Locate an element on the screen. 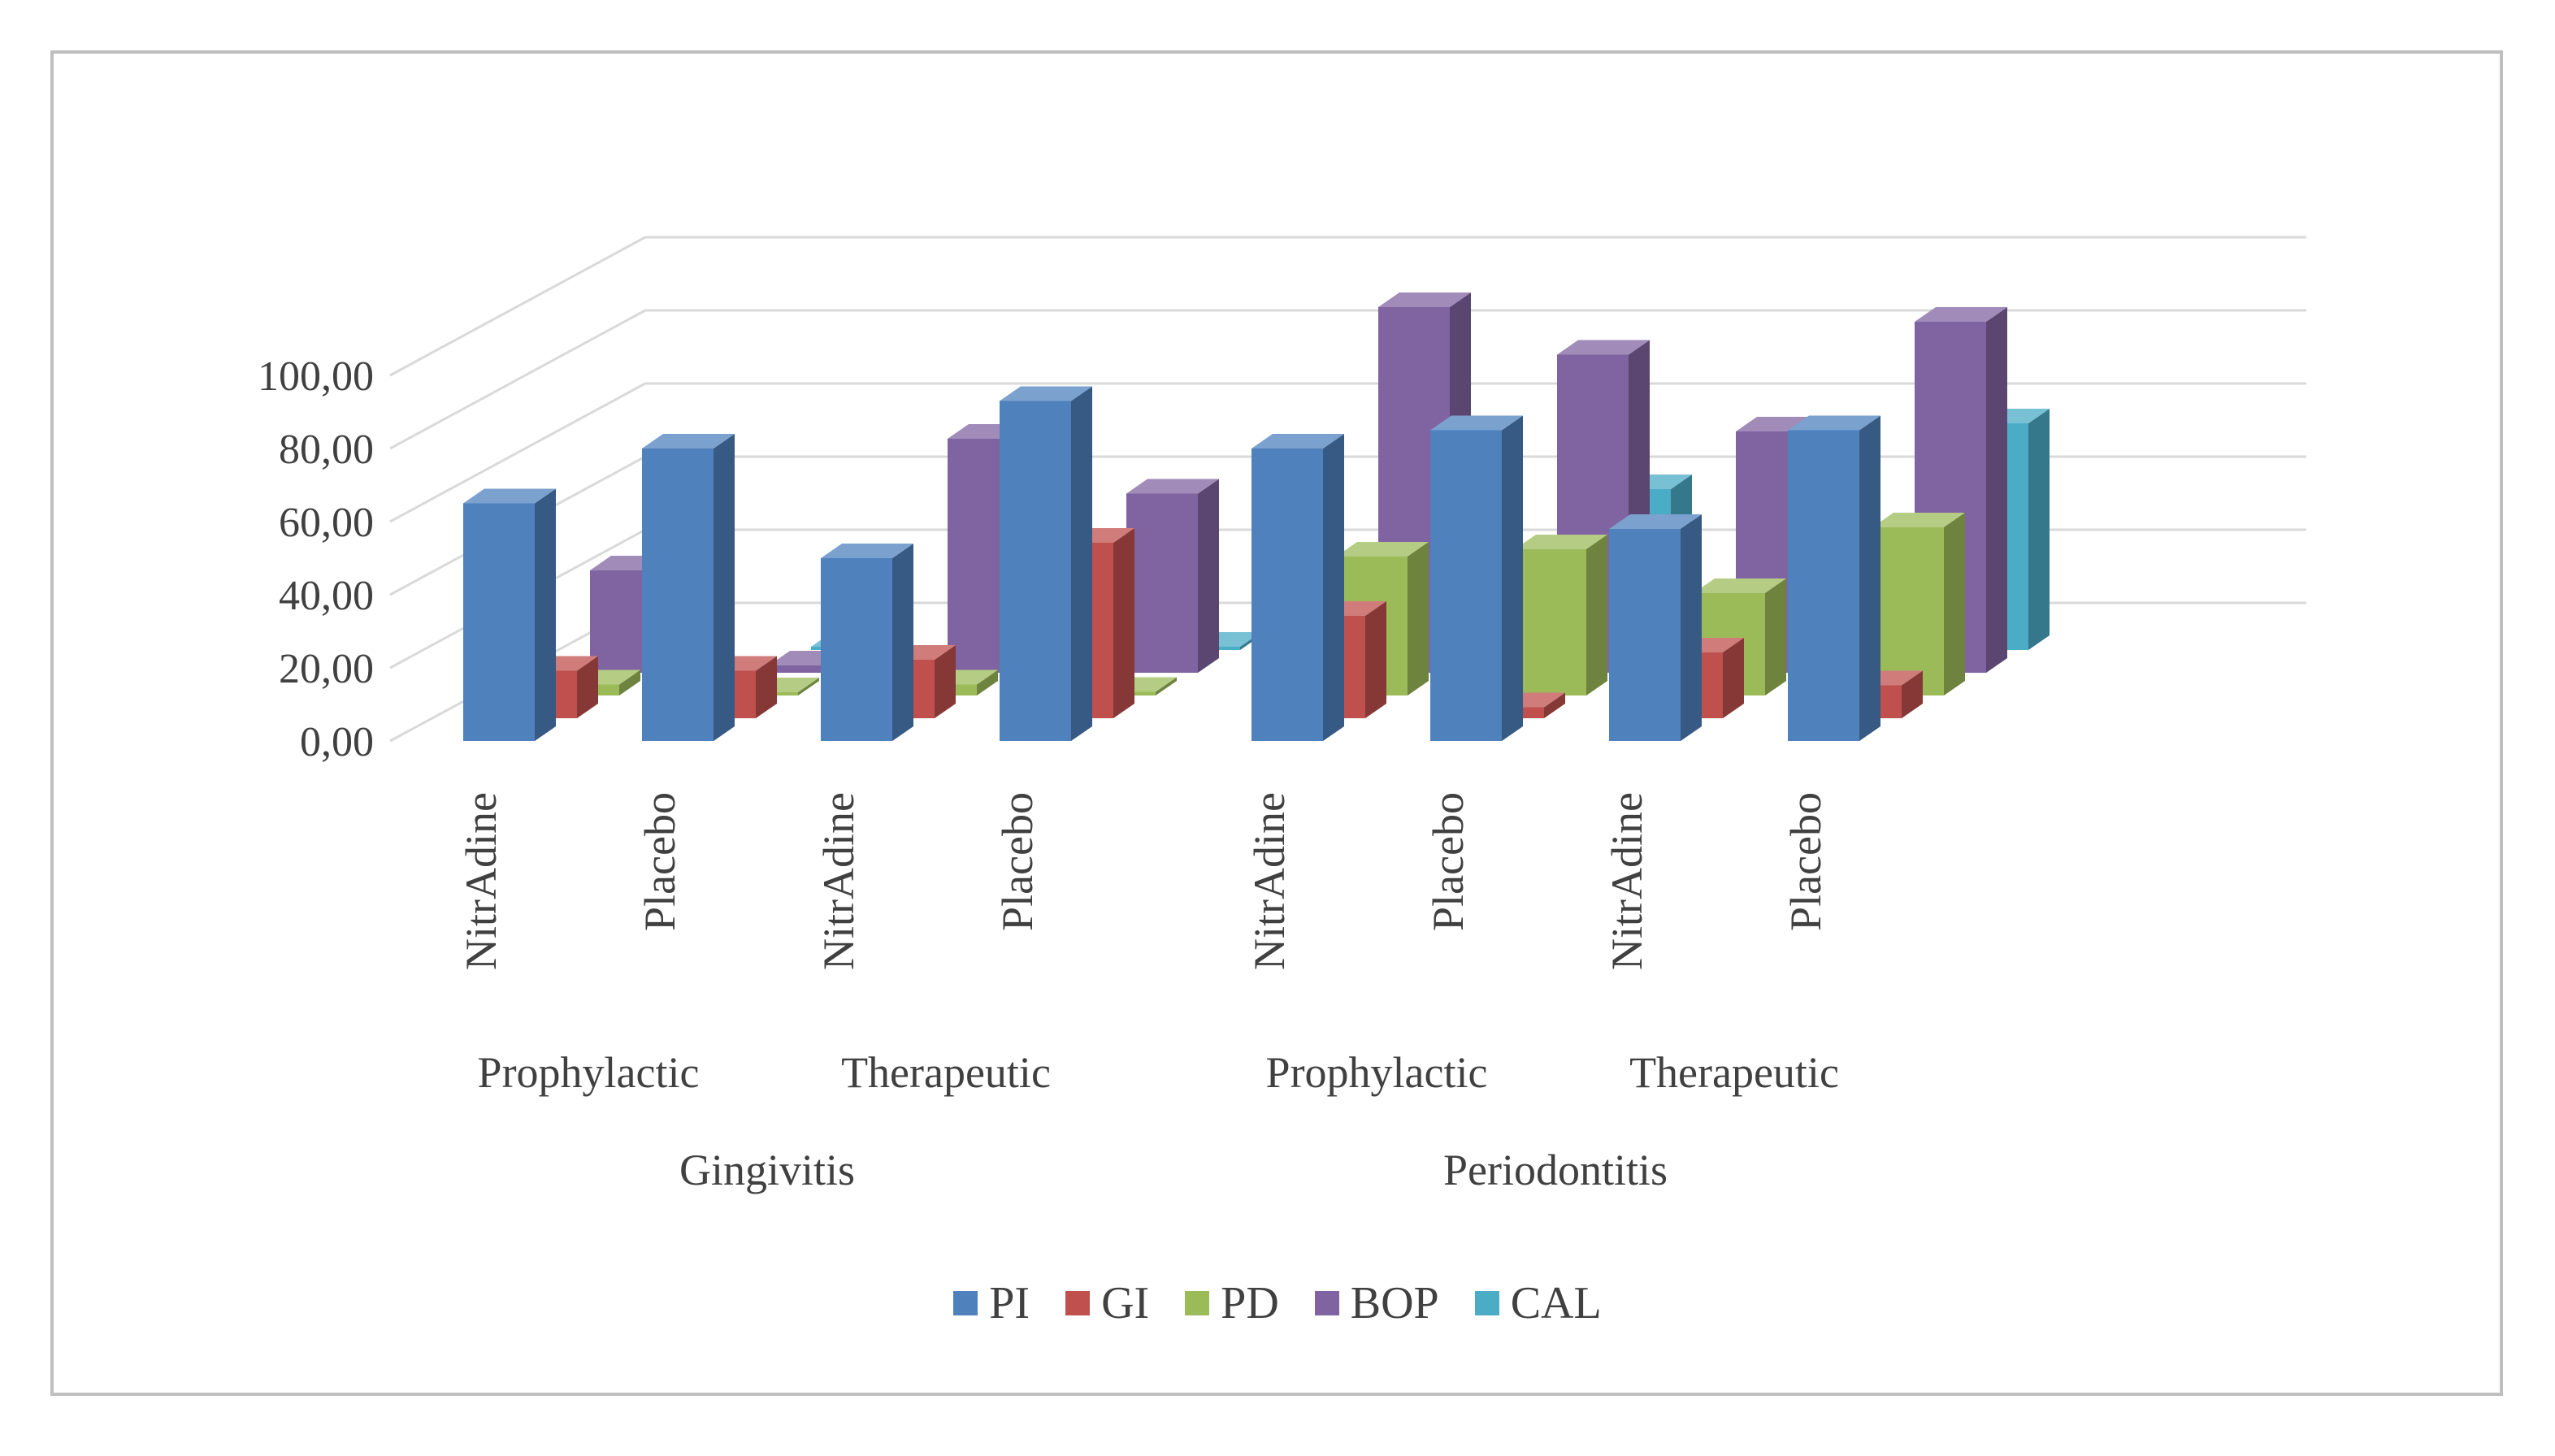 This screenshot has height=1456, width=2555. legend-item: CAL is located at coordinates (1538, 1303).